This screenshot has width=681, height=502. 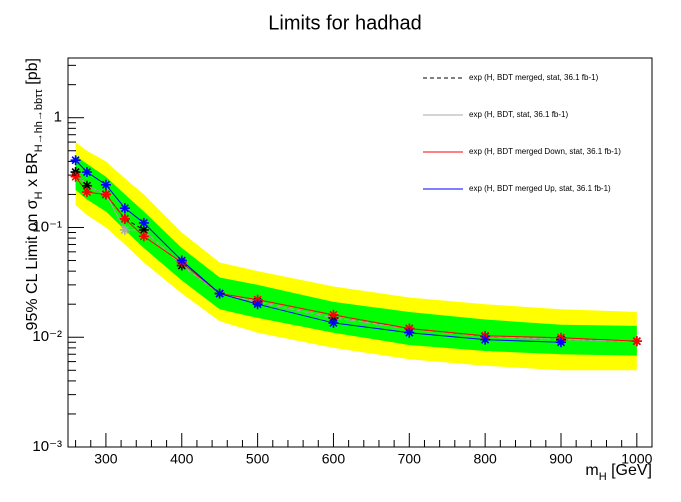 I want to click on y-axis-label-part: 95% CL Limit on σ, so click(x=32, y=264).